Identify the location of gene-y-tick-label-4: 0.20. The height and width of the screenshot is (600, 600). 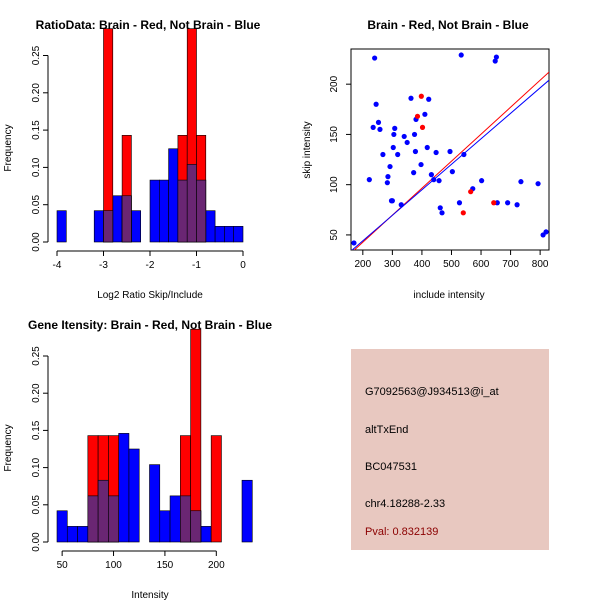
(36, 393).